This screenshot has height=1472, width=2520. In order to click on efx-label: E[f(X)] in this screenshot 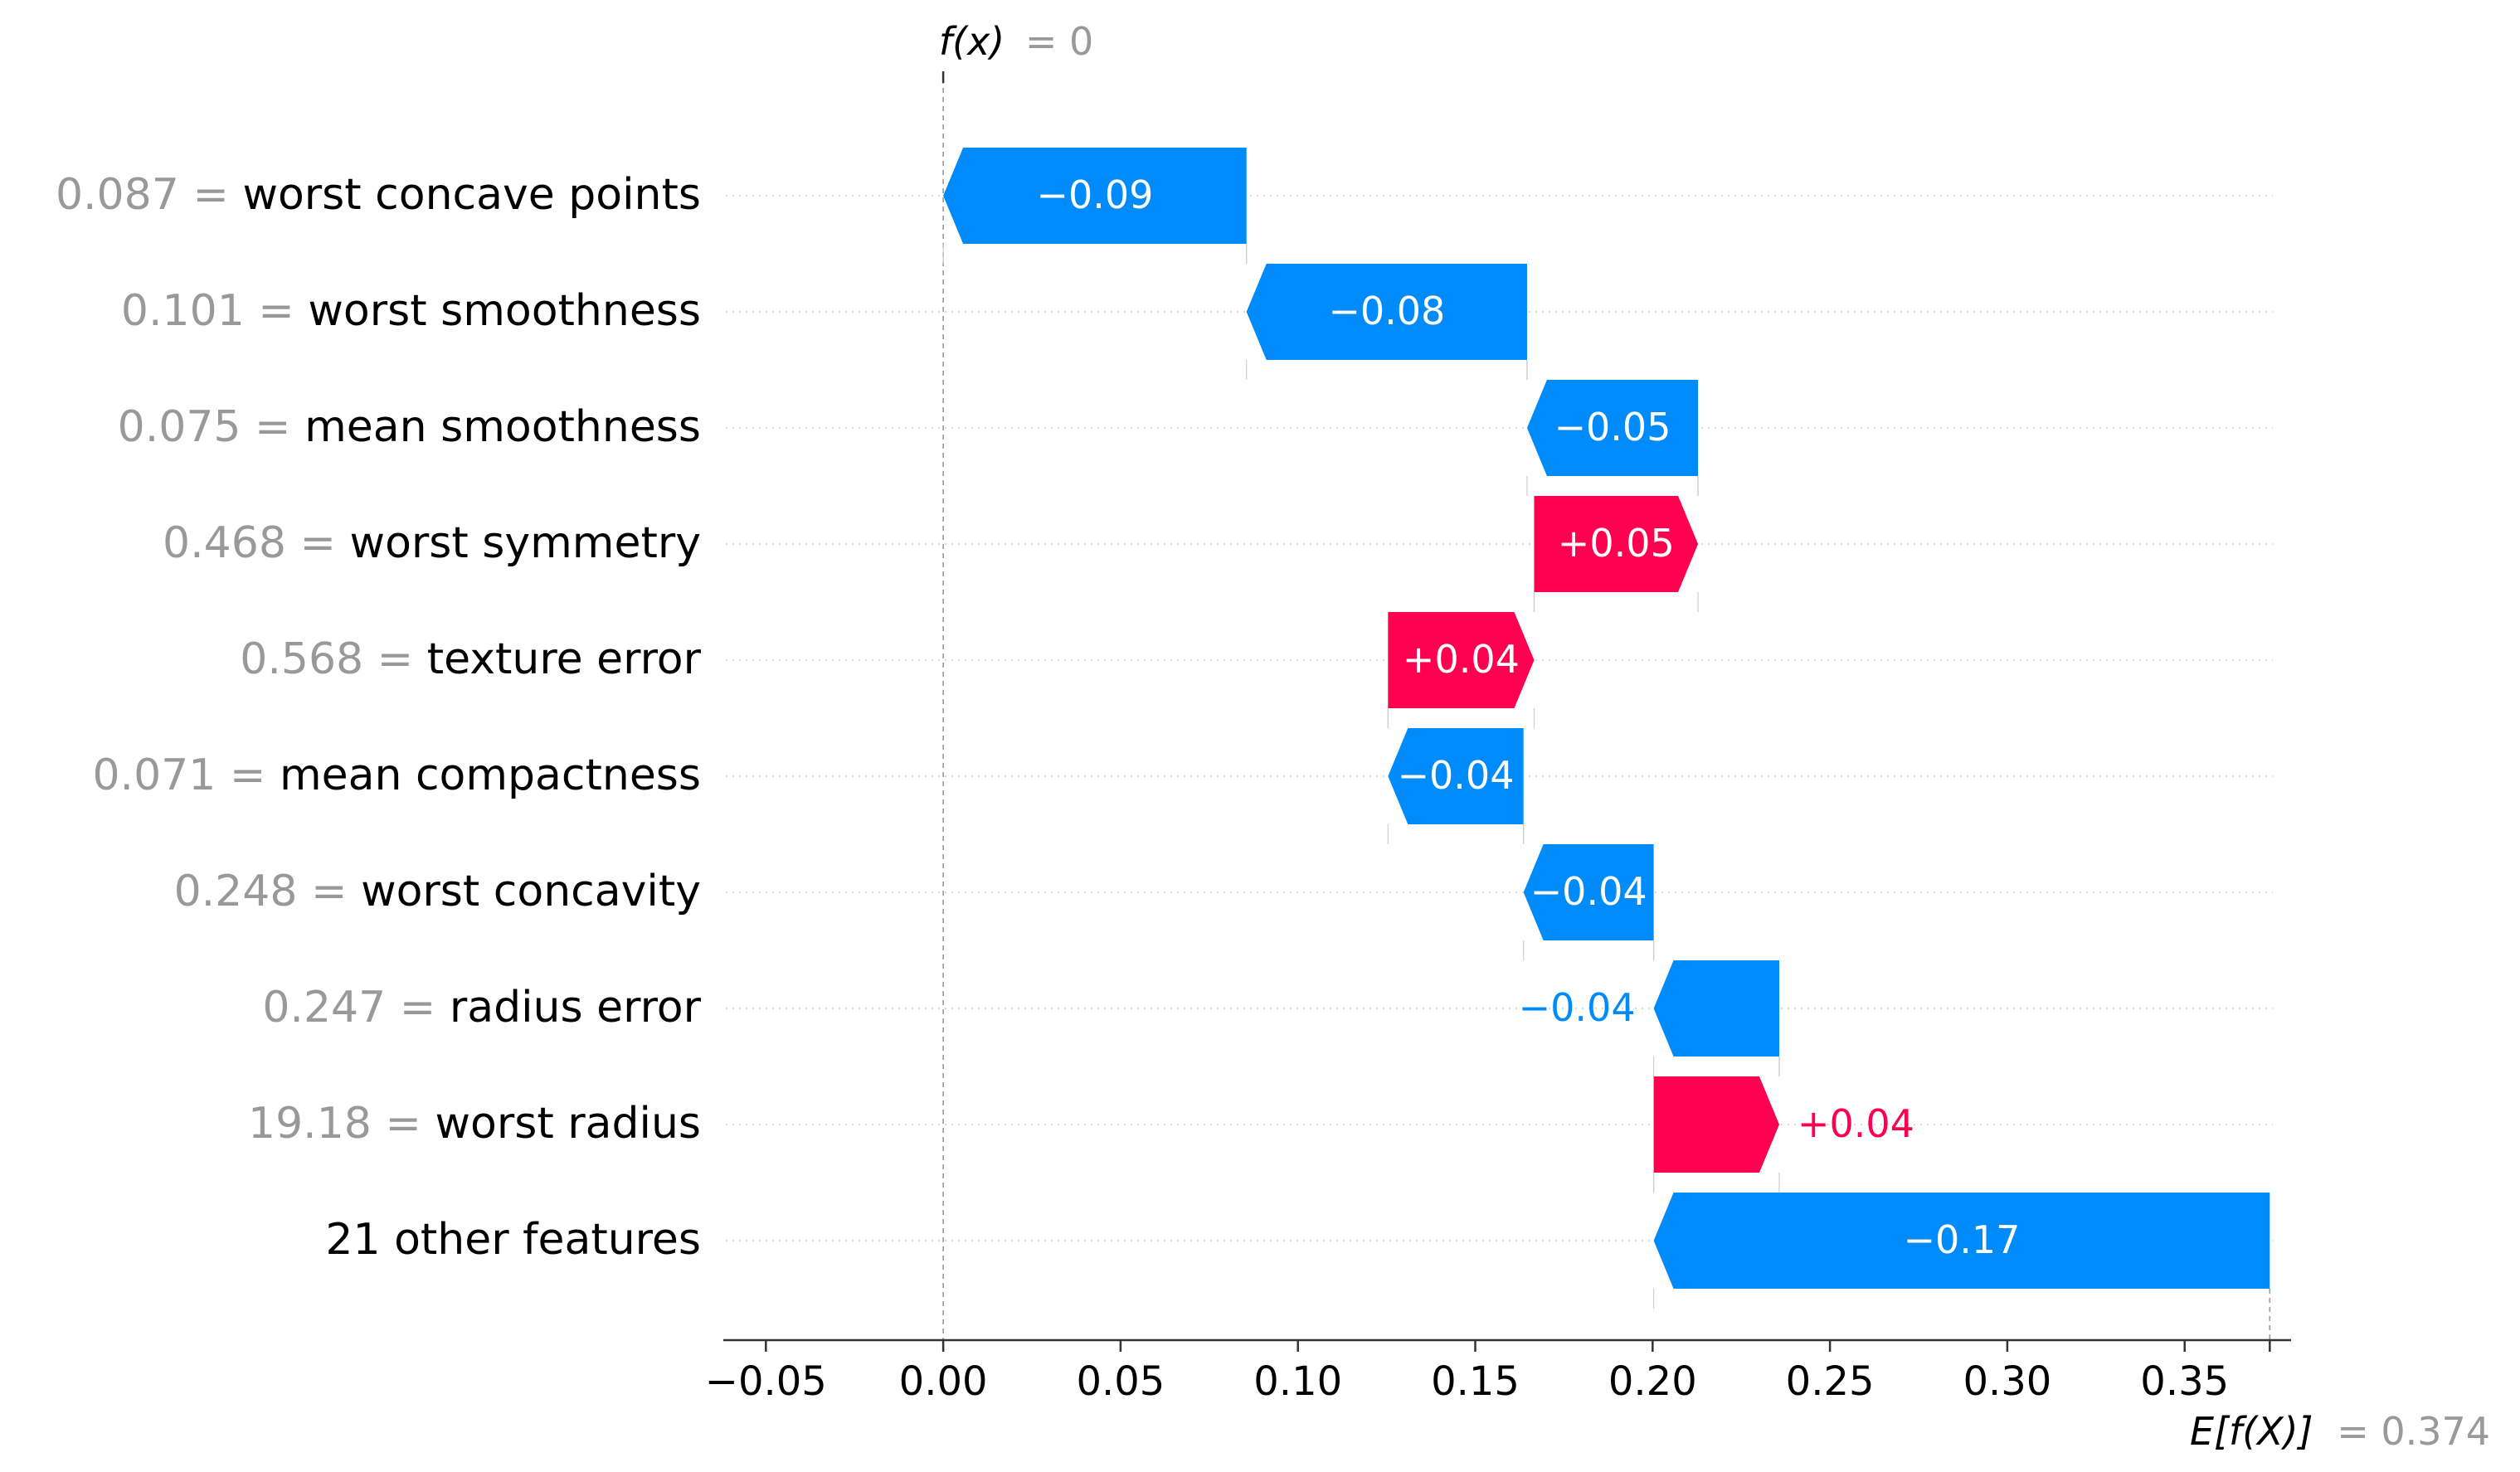, I will do `click(2251, 1431)`.